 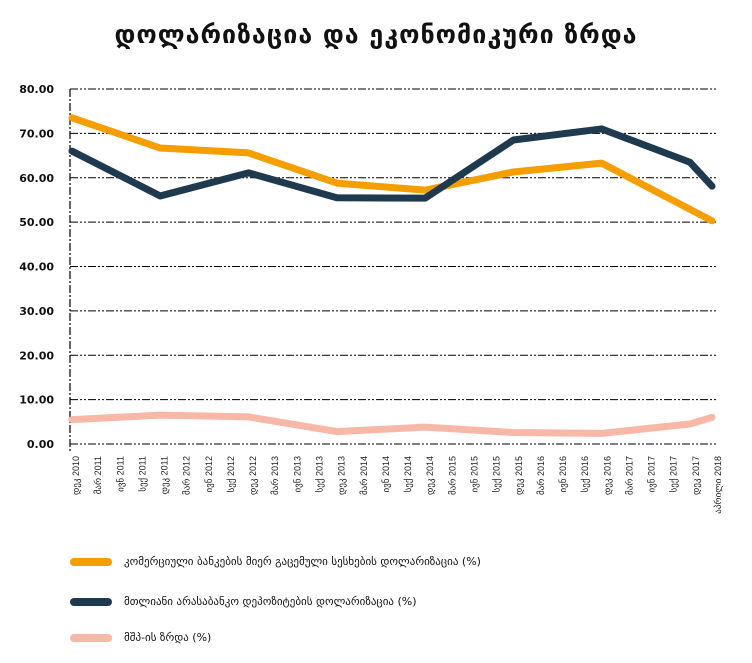 I want to click on y-tick-label: 10.00, so click(x=36, y=400).